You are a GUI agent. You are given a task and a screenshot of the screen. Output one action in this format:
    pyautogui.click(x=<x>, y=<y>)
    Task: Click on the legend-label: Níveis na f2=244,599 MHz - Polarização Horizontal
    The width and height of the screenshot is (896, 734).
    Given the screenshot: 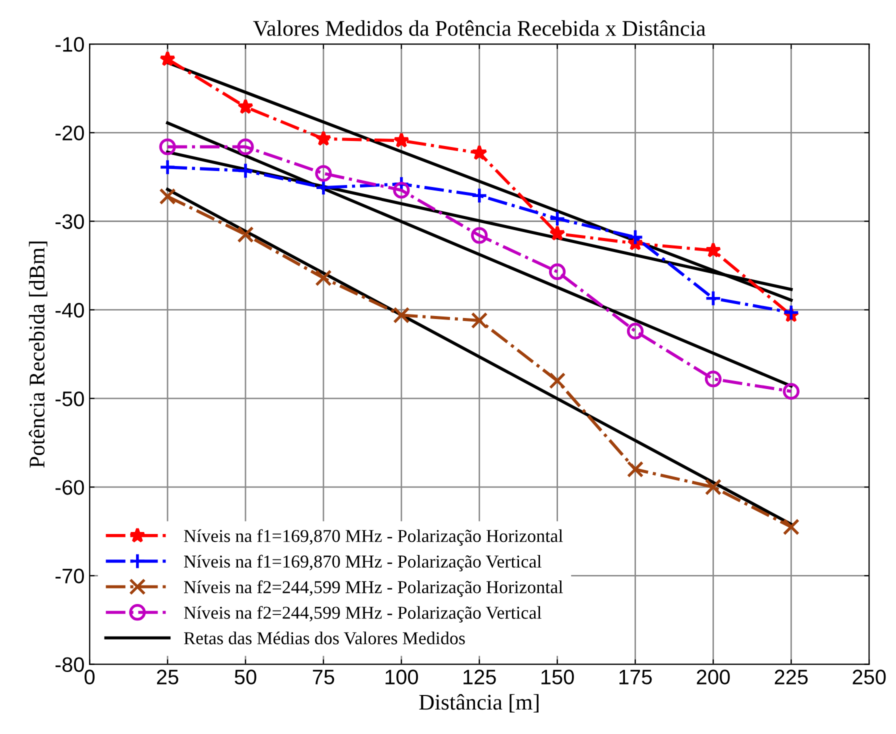 What is the action you would take?
    pyautogui.click(x=373, y=588)
    